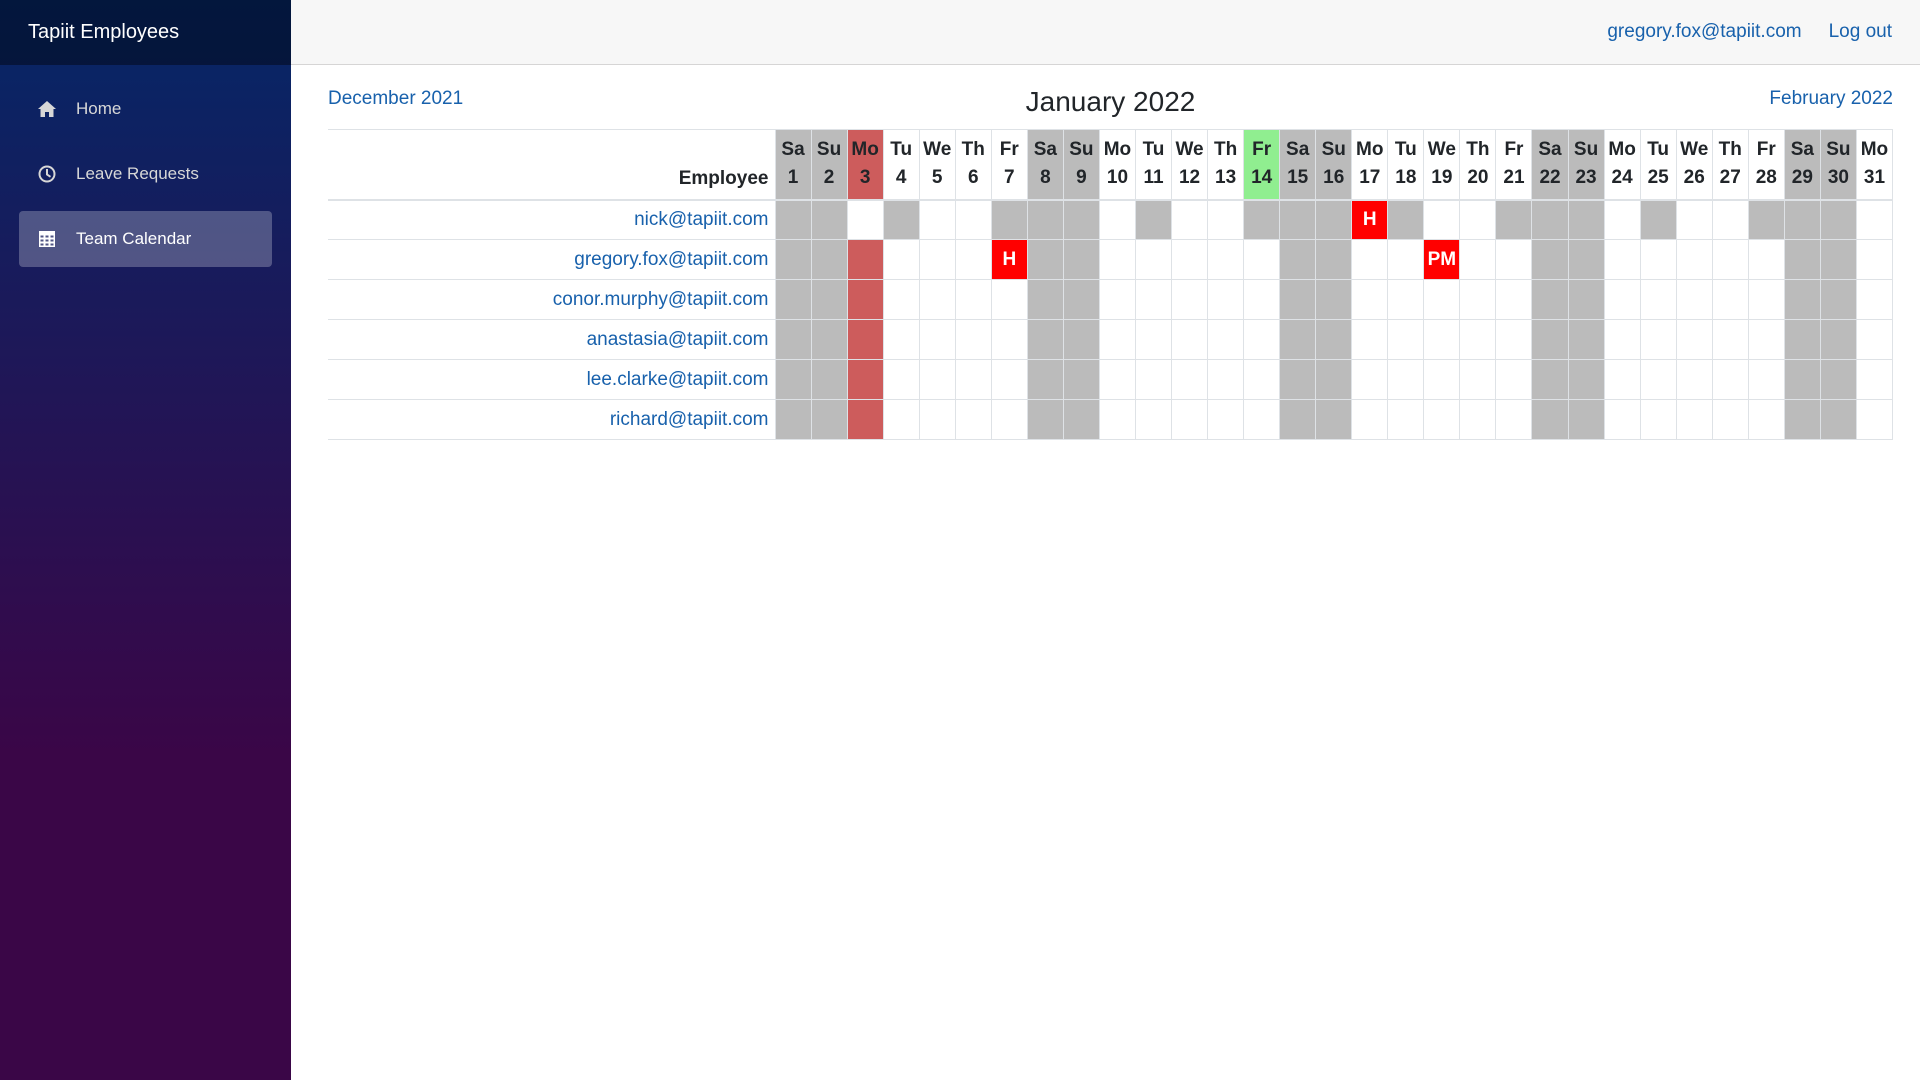 The image size is (1920, 1080). Describe the element at coordinates (396, 98) in the screenshot. I see `prev-month-link: December 2021` at that location.